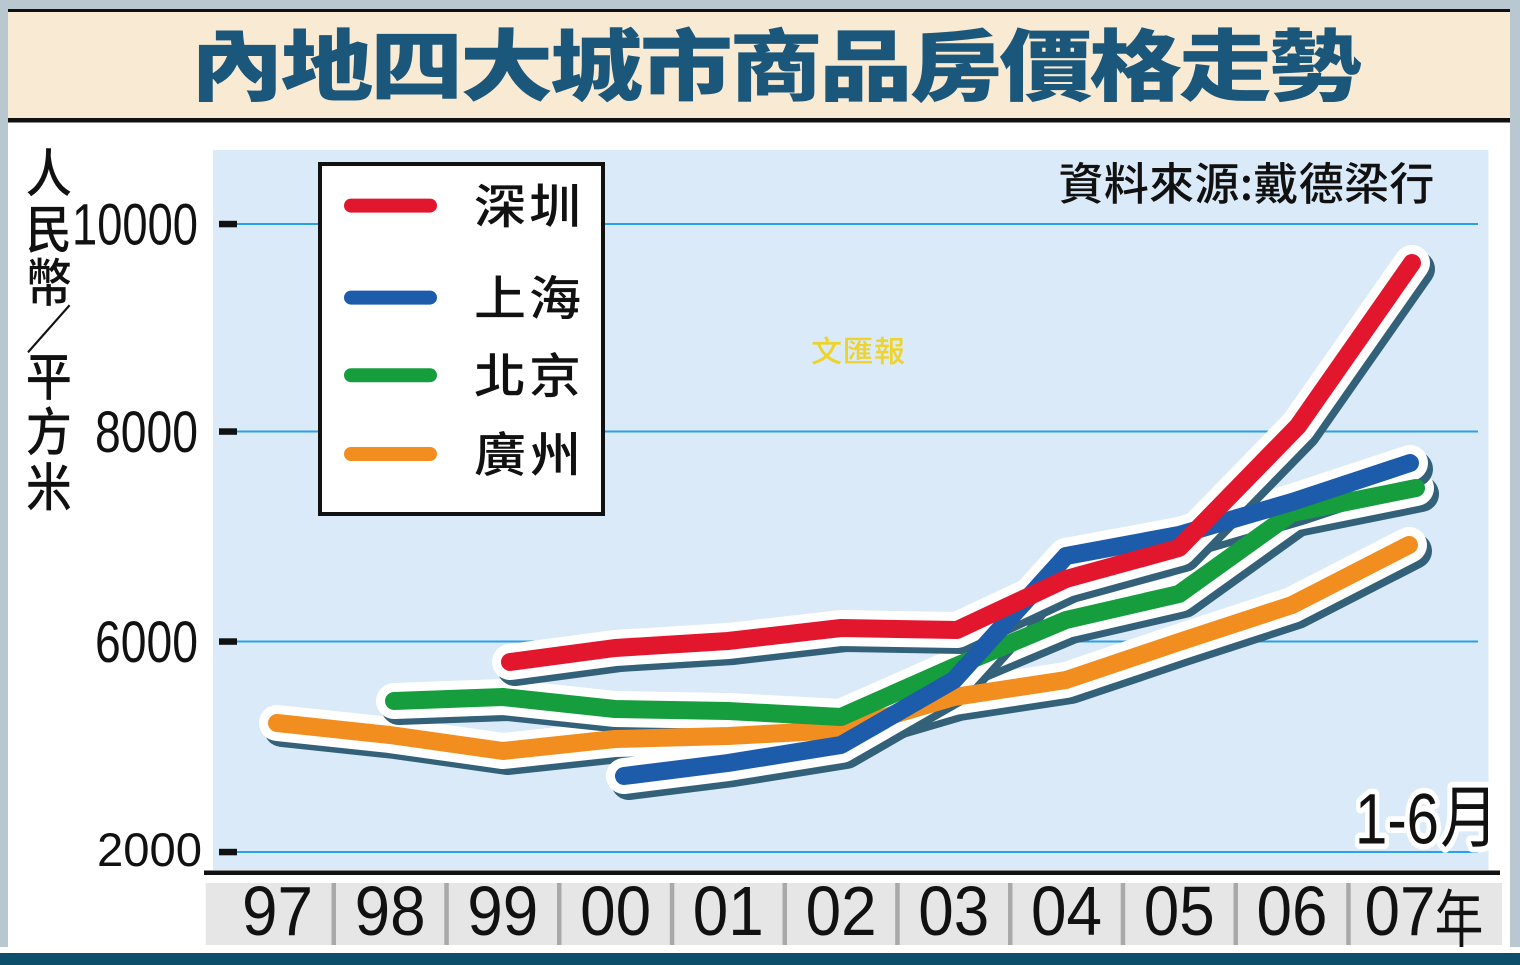 The width and height of the screenshot is (1520, 965). Describe the element at coordinates (1292, 911) in the screenshot. I see `svg-text: 06` at that location.